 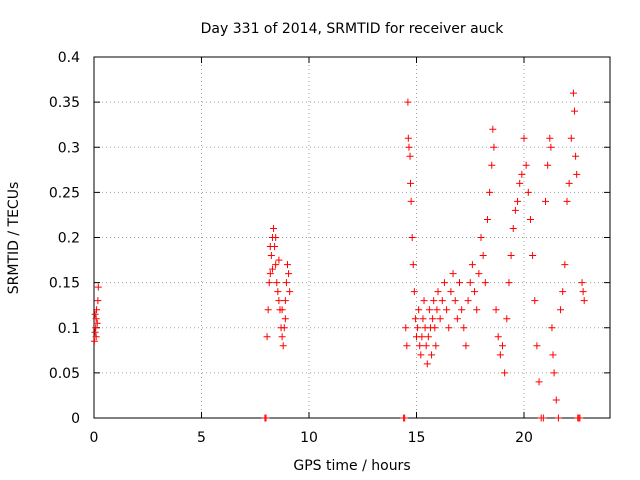 What do you see at coordinates (309, 438) in the screenshot?
I see `x-tick-label: 10` at bounding box center [309, 438].